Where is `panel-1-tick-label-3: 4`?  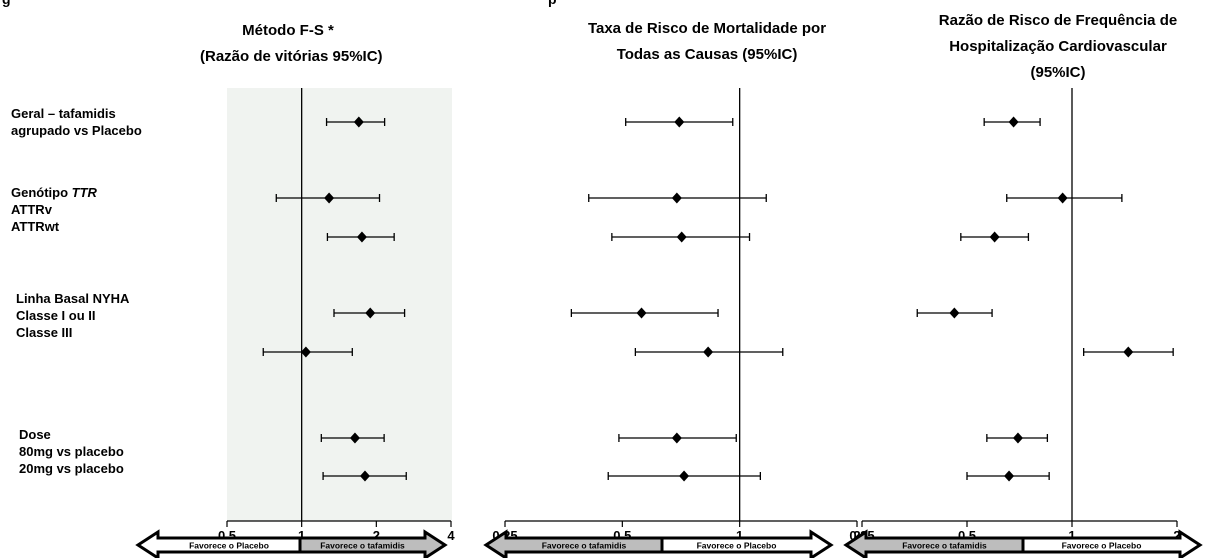 panel-1-tick-label-3: 4 is located at coordinates (451, 535).